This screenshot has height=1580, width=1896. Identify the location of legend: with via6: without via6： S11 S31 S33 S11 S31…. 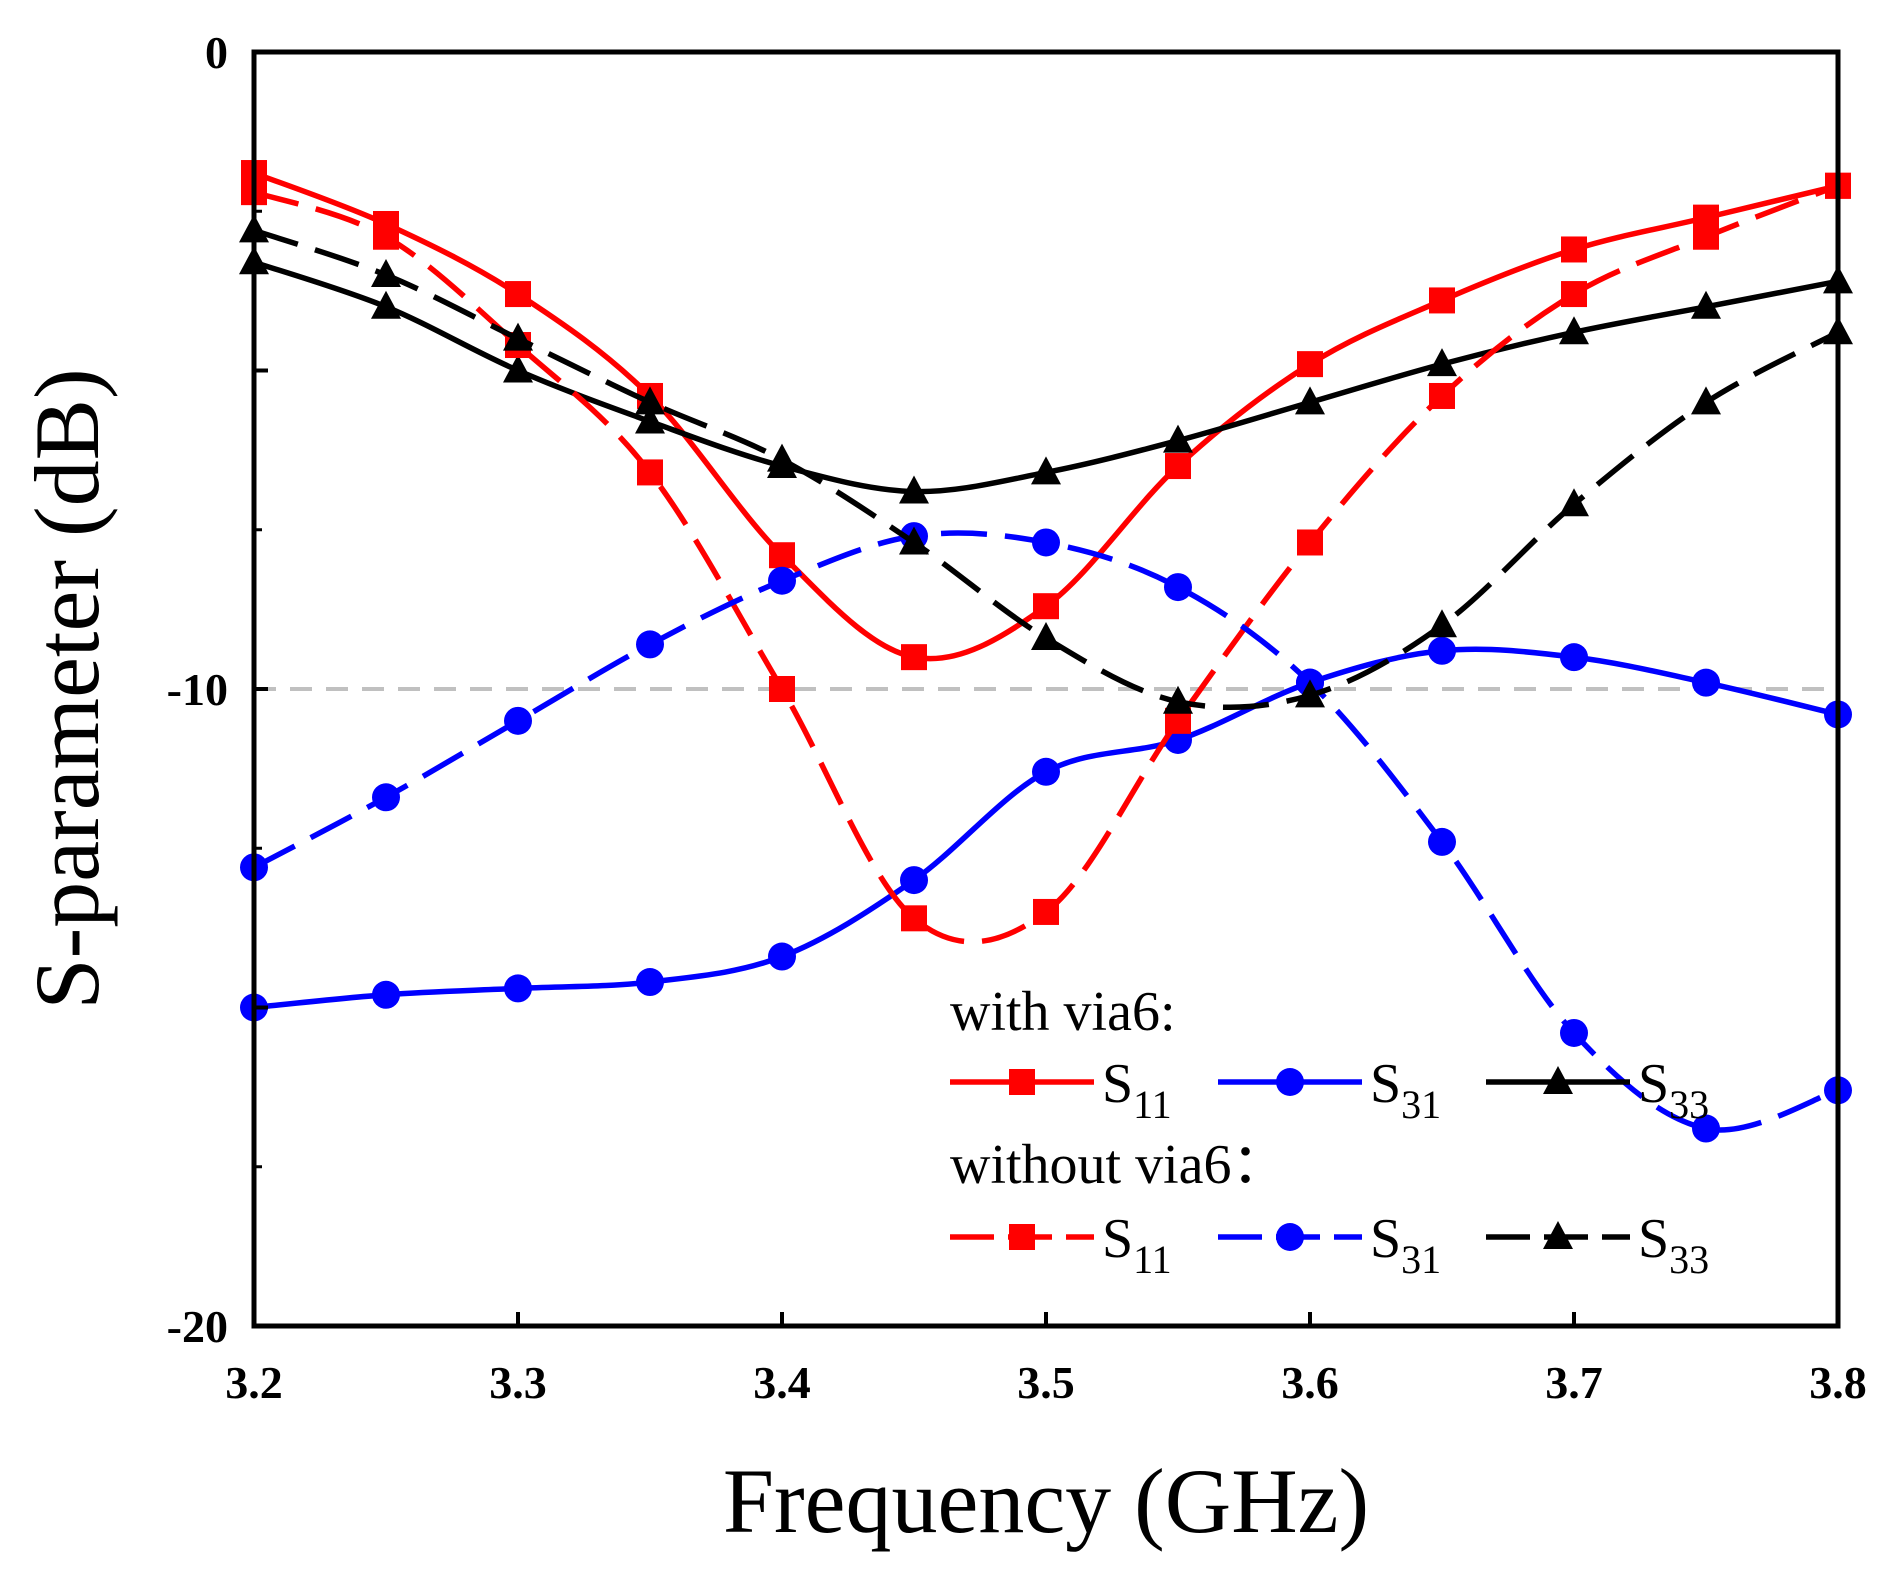
(1329, 1131).